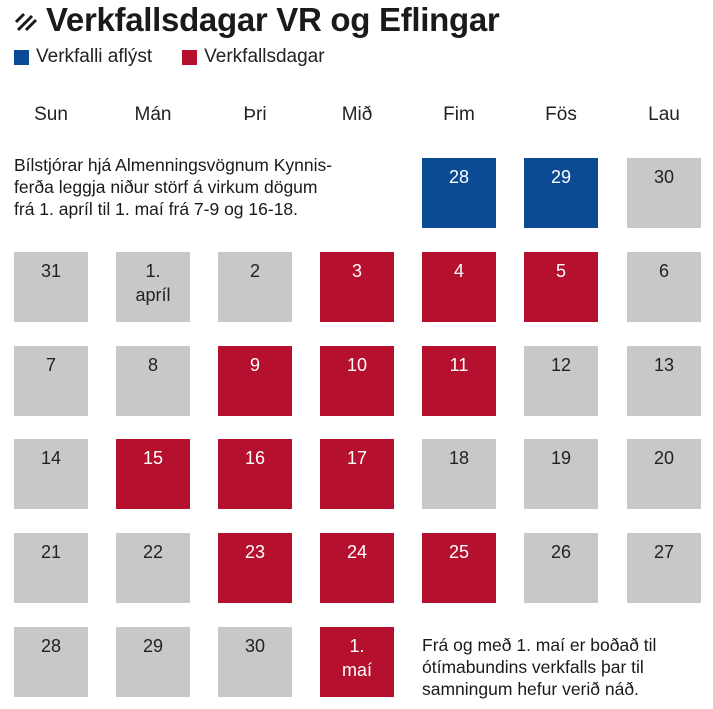 This screenshot has width=713, height=709. I want to click on day-cell: 17, so click(357, 474).